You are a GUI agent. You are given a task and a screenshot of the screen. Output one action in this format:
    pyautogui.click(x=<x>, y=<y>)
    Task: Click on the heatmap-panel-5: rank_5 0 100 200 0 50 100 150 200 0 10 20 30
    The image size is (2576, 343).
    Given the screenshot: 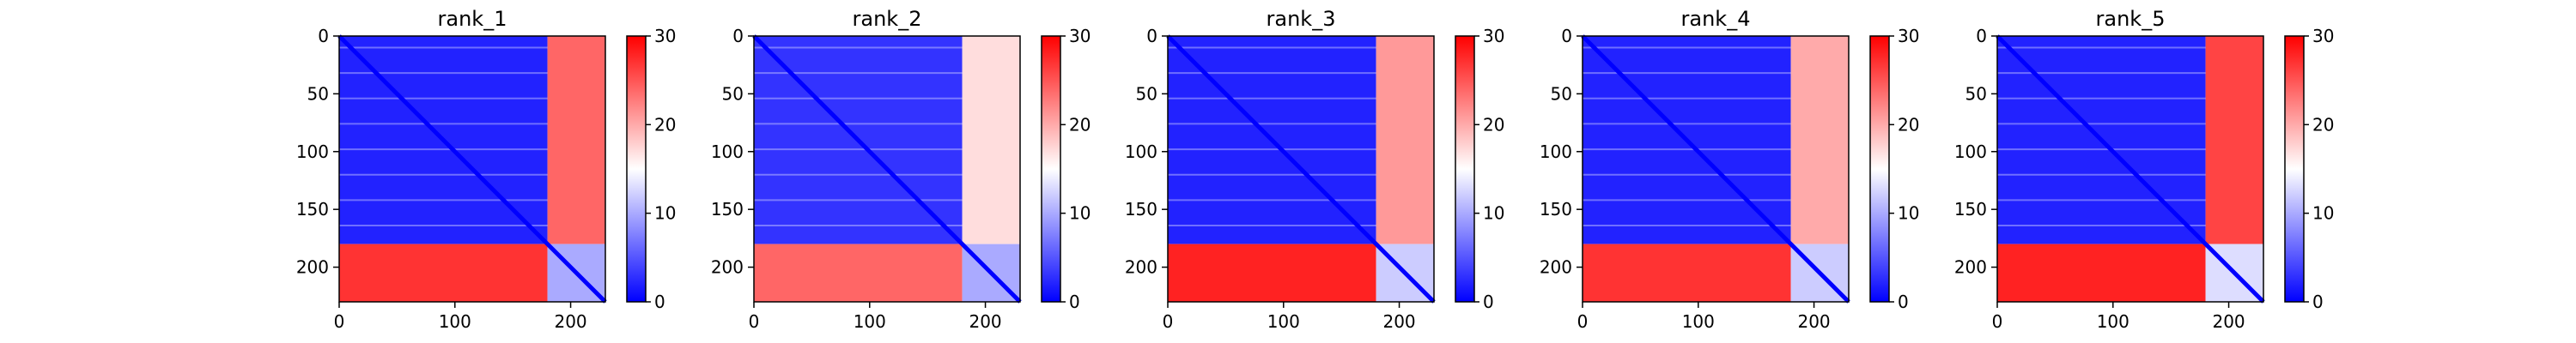 What is the action you would take?
    pyautogui.click(x=2144, y=169)
    